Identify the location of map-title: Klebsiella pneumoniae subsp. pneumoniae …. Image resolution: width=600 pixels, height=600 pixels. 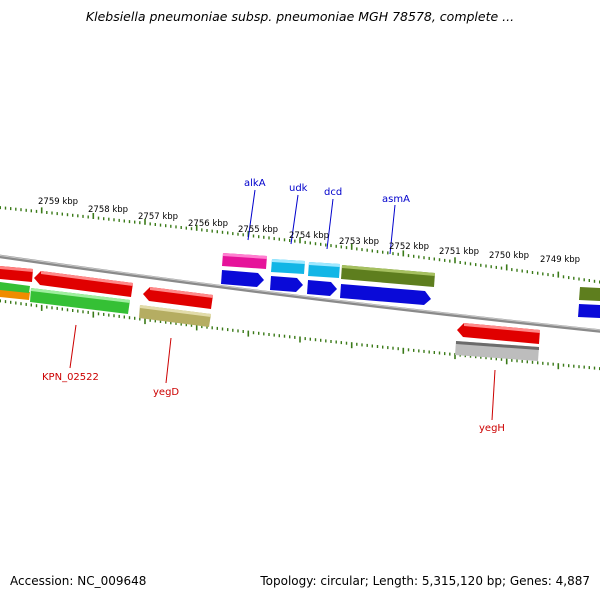
(300, 16).